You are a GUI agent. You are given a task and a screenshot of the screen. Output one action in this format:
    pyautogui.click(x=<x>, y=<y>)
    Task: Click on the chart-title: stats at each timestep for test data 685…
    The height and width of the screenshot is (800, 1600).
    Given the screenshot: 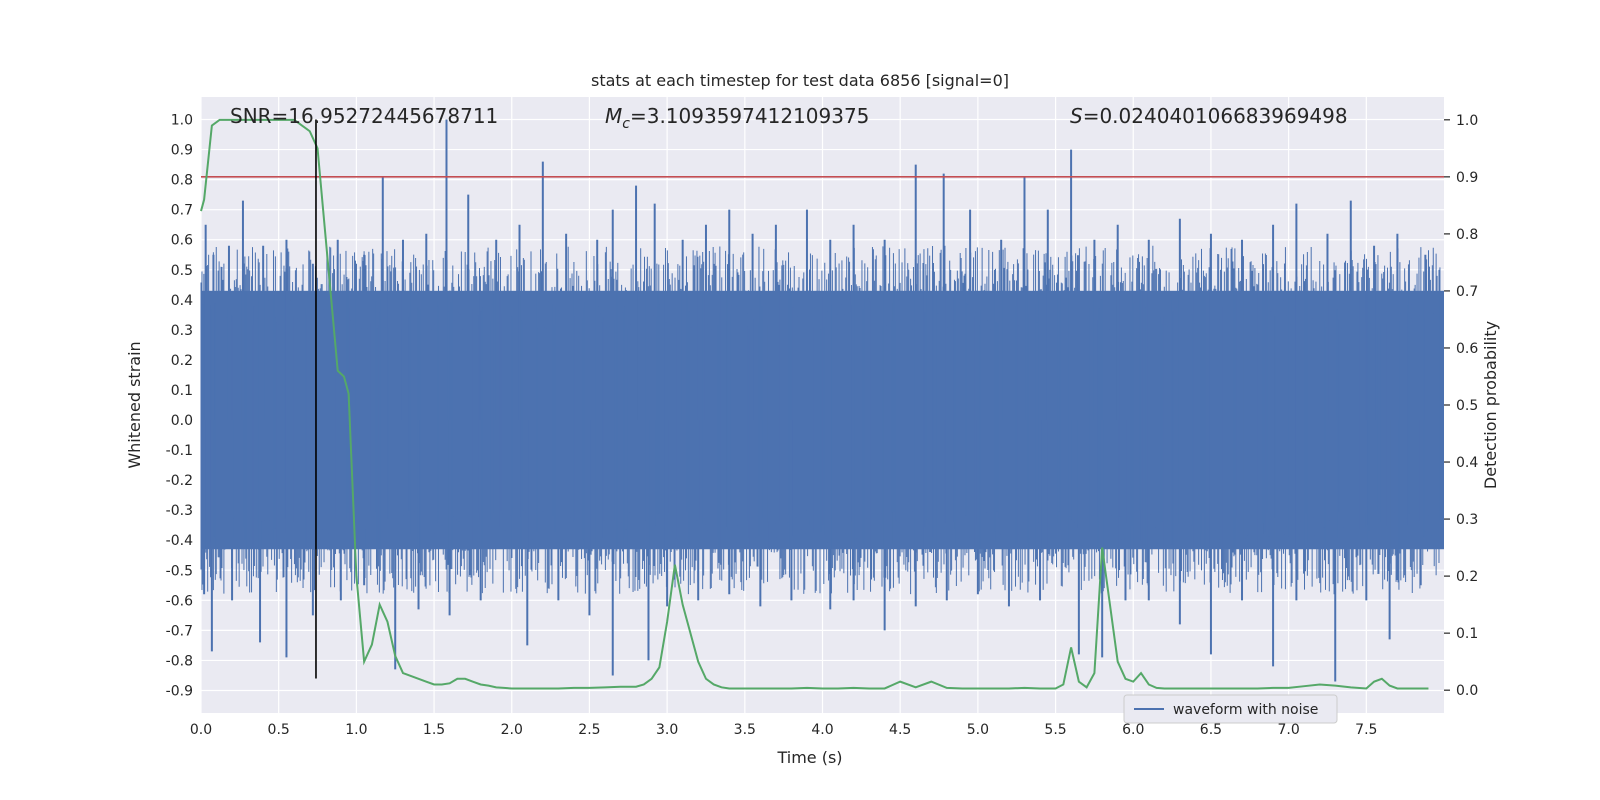 What is the action you would take?
    pyautogui.click(x=800, y=80)
    